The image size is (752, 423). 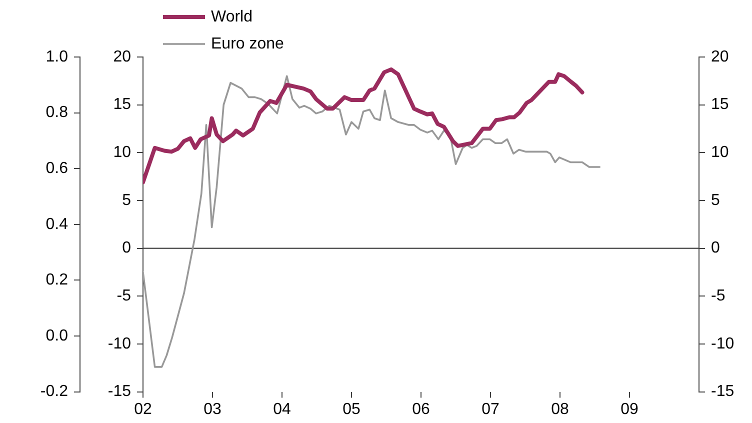 I want to click on y2-tick-label: 5, so click(x=715, y=200).